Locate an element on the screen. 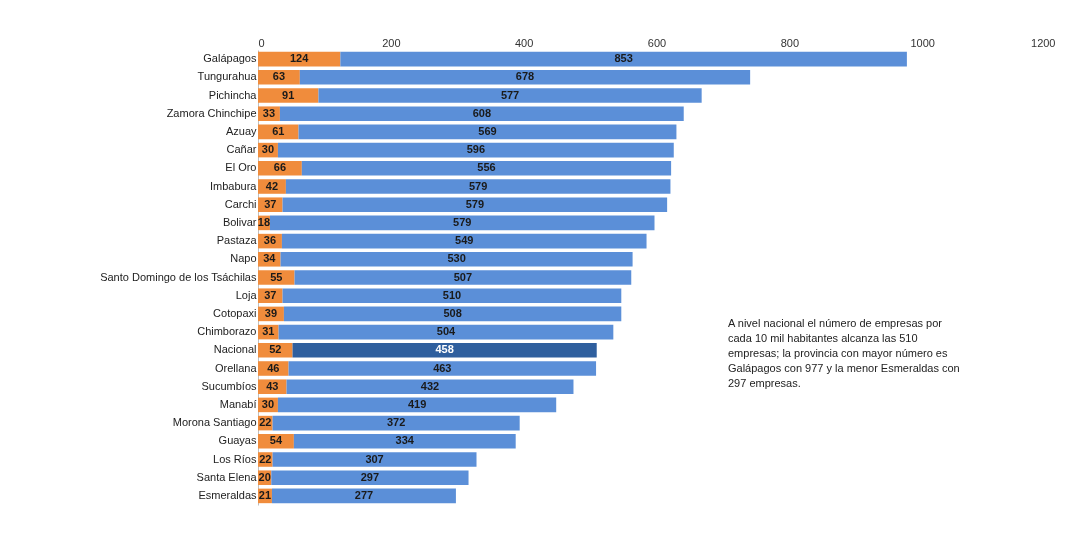  y-tick-label: Esmeraldas is located at coordinates (227, 494).